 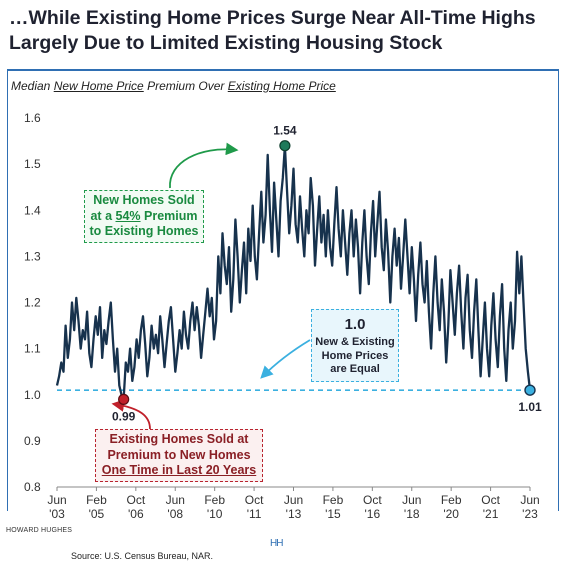 I want to click on red-callout-line-2: Premium to New Homes, so click(x=179, y=454).